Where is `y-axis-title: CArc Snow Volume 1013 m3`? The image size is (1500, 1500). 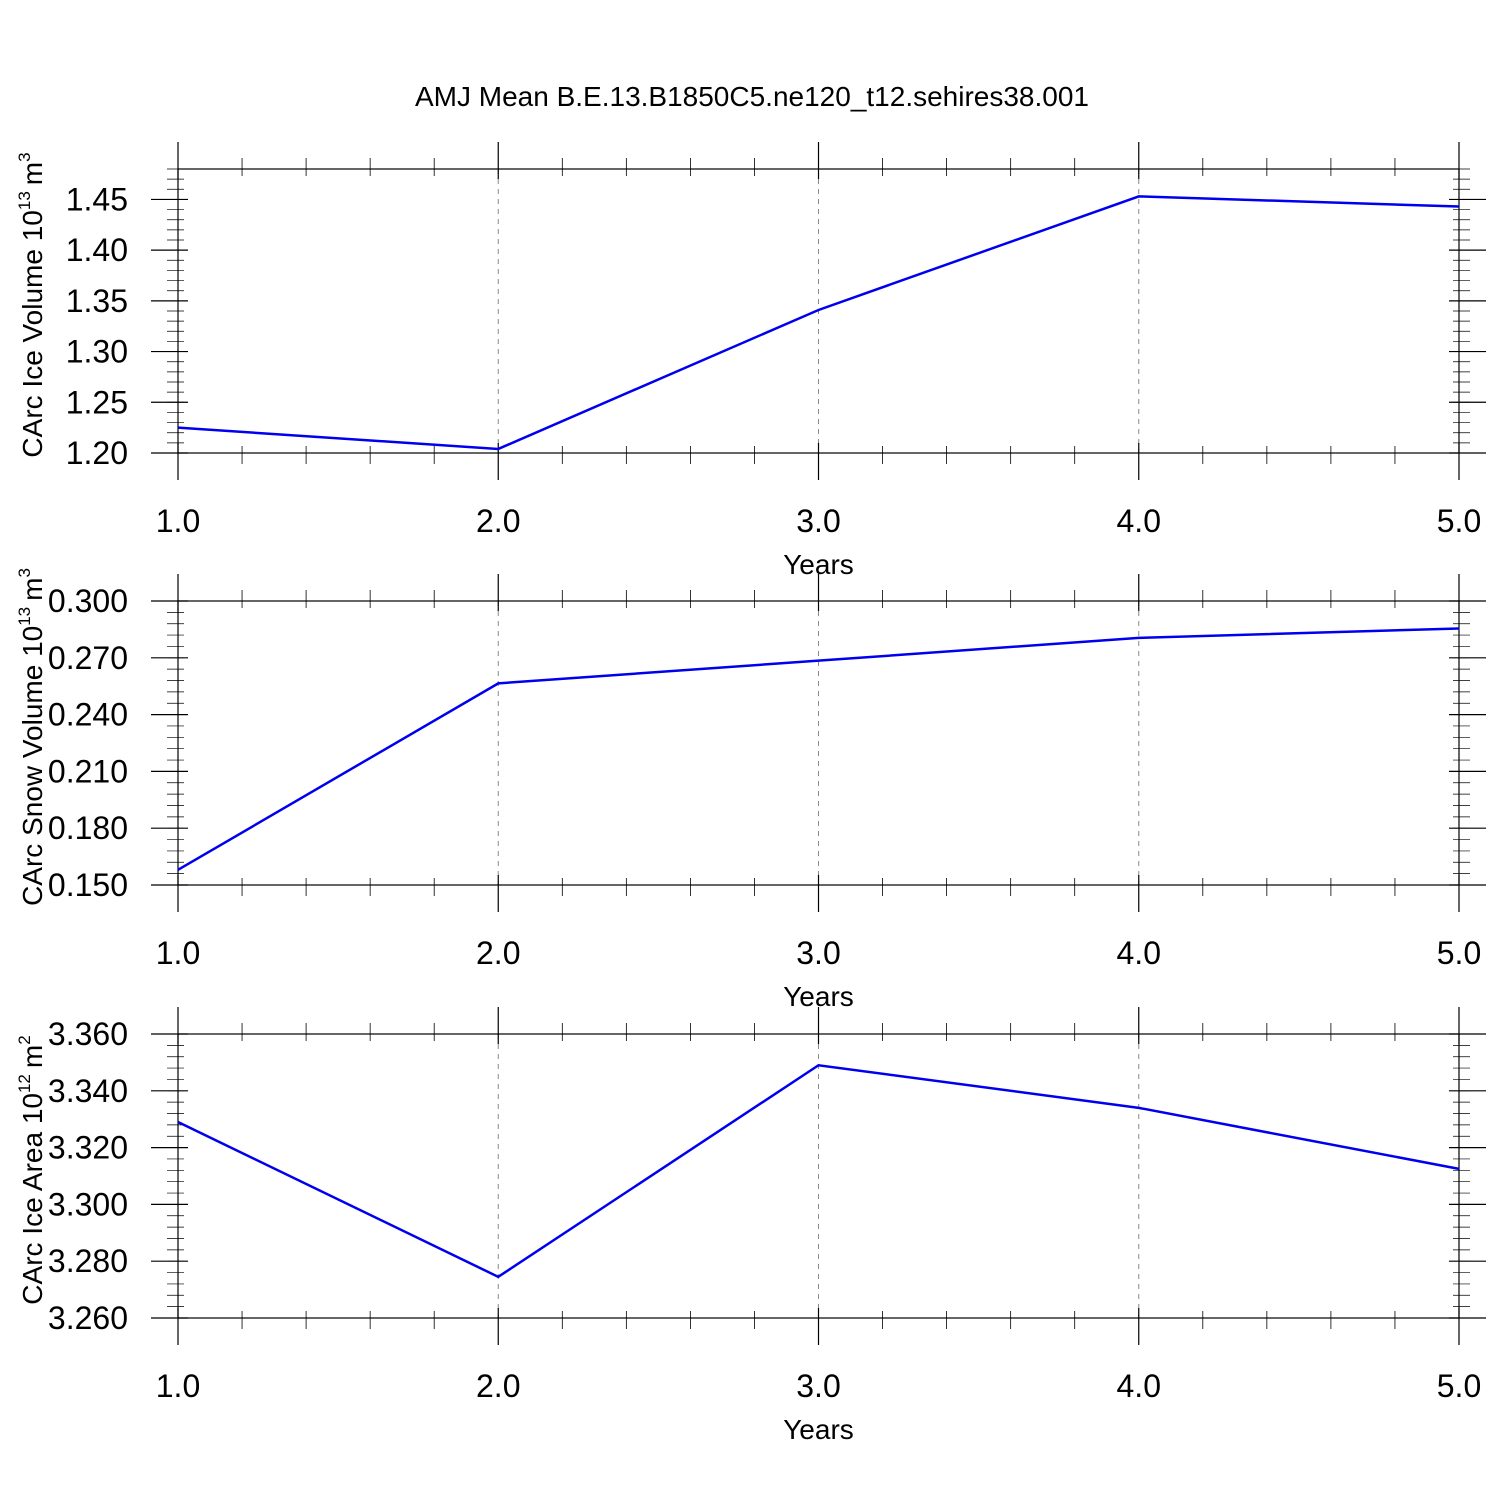 y-axis-title: CArc Snow Volume 1013 m3 is located at coordinates (31, 737).